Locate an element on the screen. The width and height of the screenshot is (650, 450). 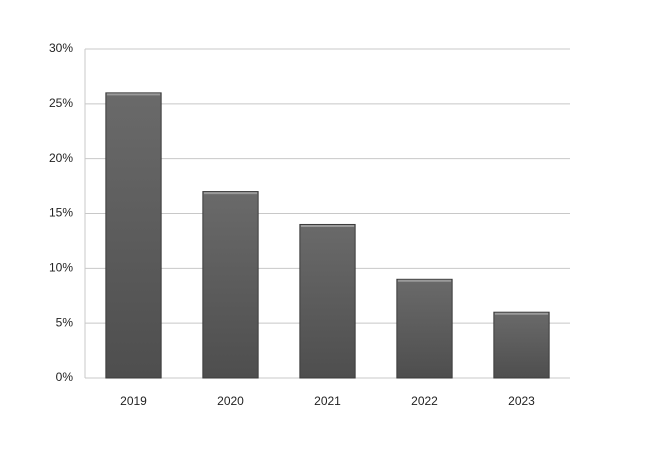
y-tick-label: 30% is located at coordinates (61, 48).